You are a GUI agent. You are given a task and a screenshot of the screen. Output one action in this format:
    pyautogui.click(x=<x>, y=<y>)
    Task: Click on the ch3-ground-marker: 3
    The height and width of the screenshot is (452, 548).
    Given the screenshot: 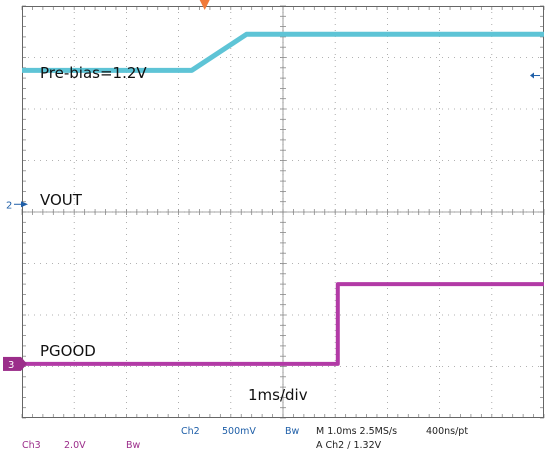 What is the action you would take?
    pyautogui.click(x=11, y=365)
    